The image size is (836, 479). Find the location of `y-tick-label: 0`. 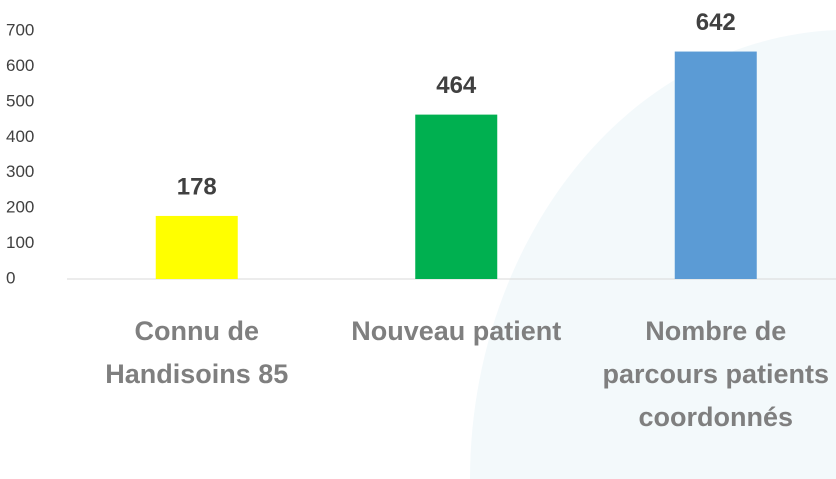

y-tick-label: 0 is located at coordinates (10, 277).